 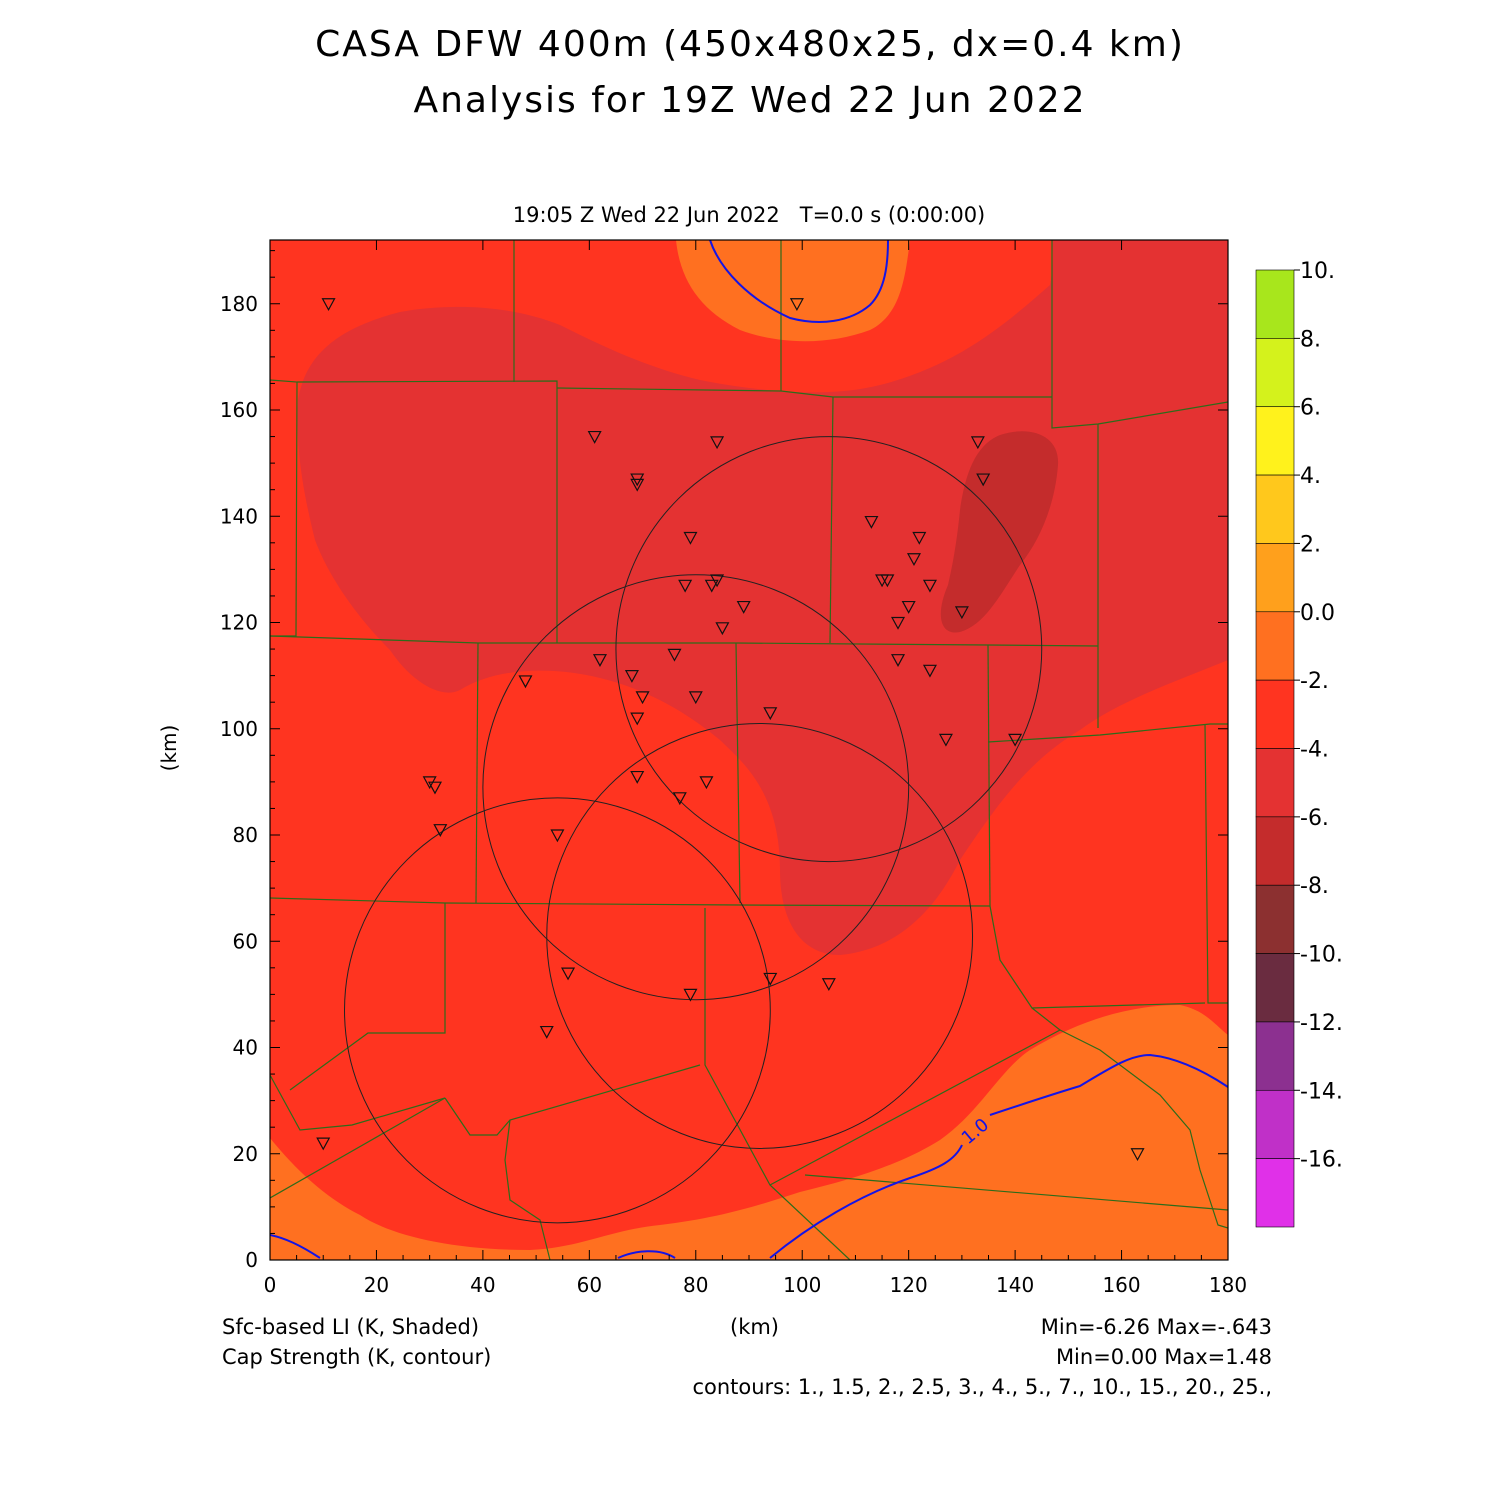 I want to click on x-tick-label: 180, so click(x=1228, y=1285).